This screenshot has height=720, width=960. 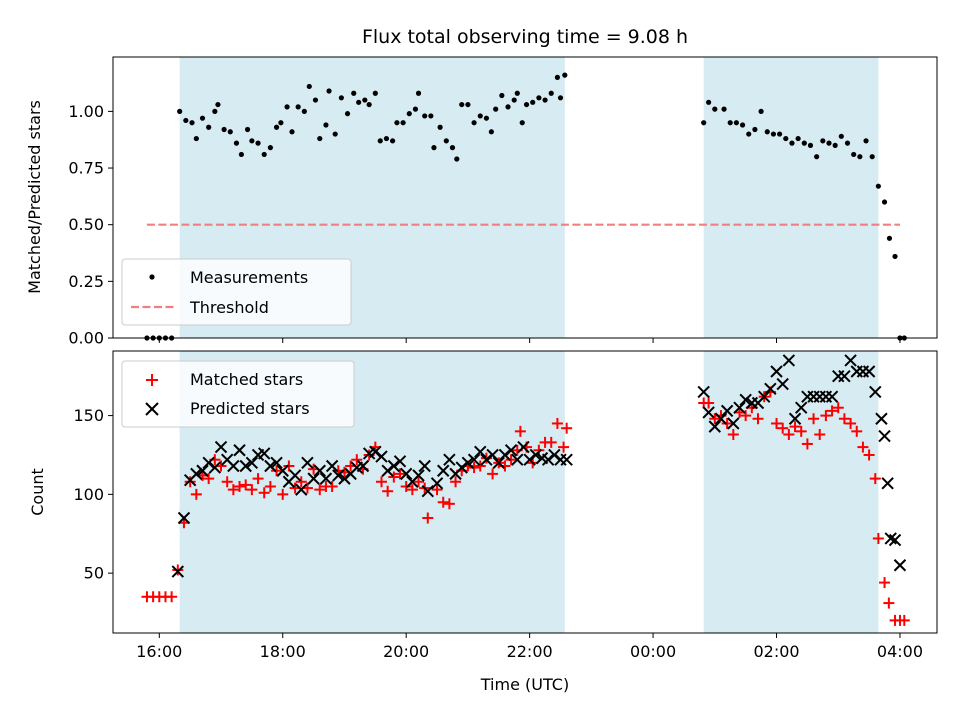 What do you see at coordinates (791, 492) in the screenshot?
I see `shaded-interval` at bounding box center [791, 492].